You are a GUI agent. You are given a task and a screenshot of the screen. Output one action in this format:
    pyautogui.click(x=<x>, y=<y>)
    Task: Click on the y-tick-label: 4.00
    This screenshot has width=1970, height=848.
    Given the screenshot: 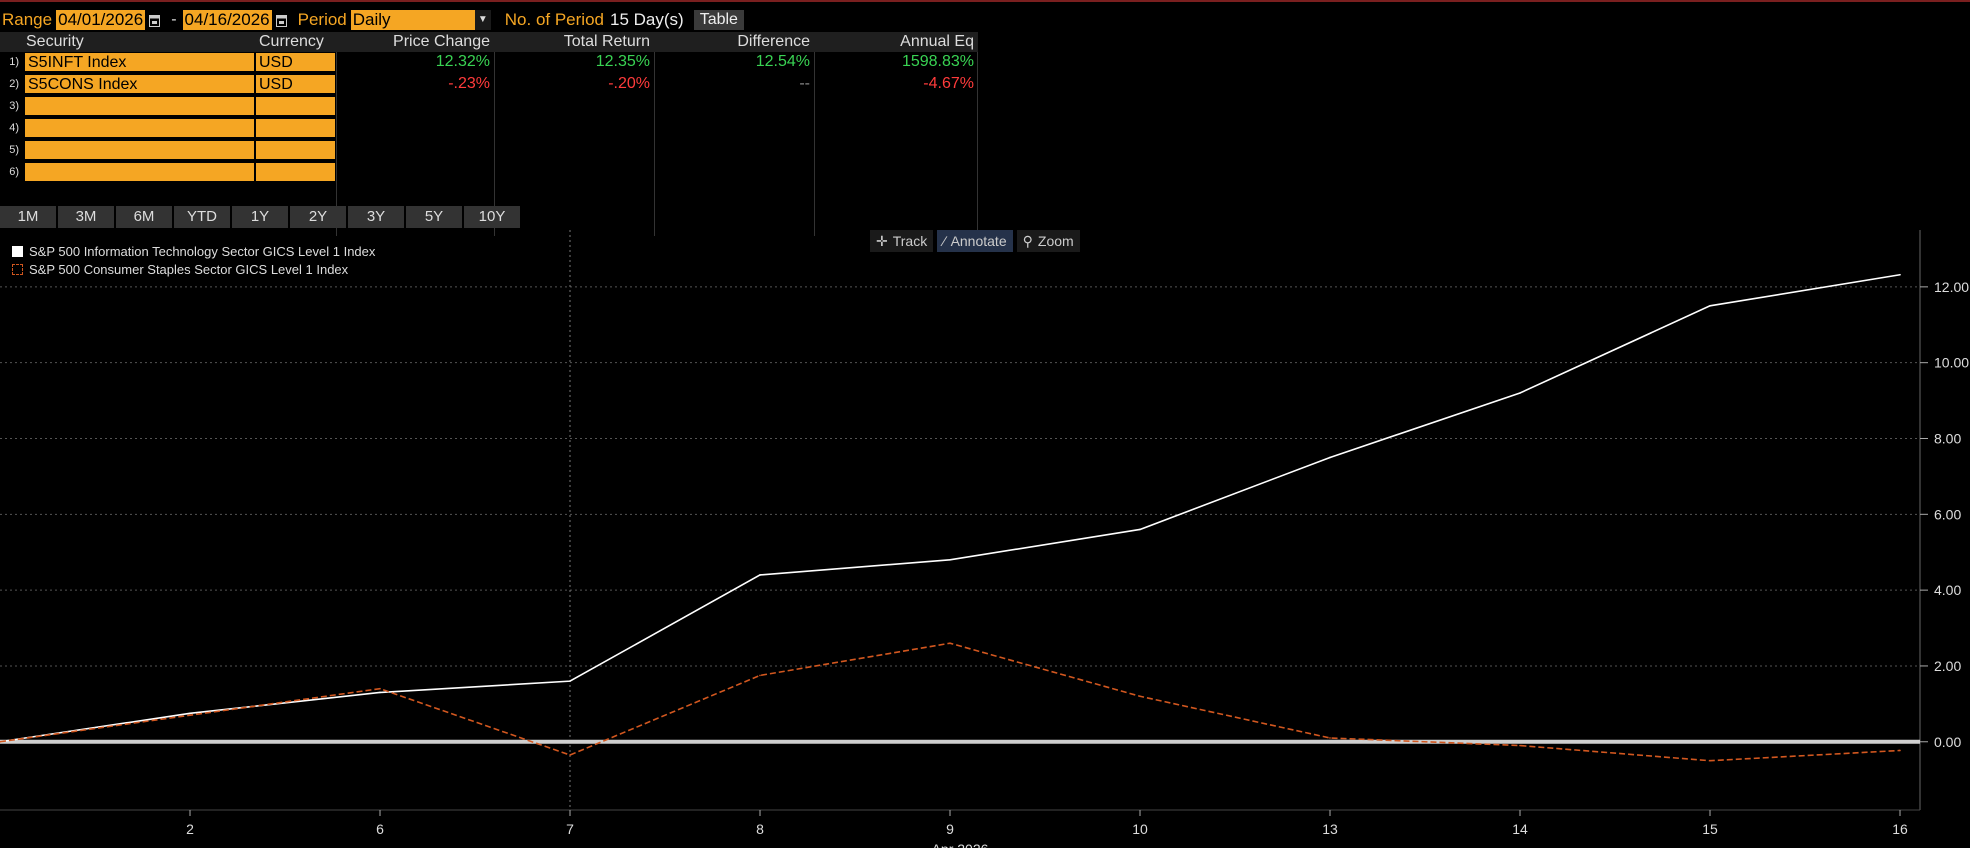 What is the action you would take?
    pyautogui.click(x=1947, y=590)
    